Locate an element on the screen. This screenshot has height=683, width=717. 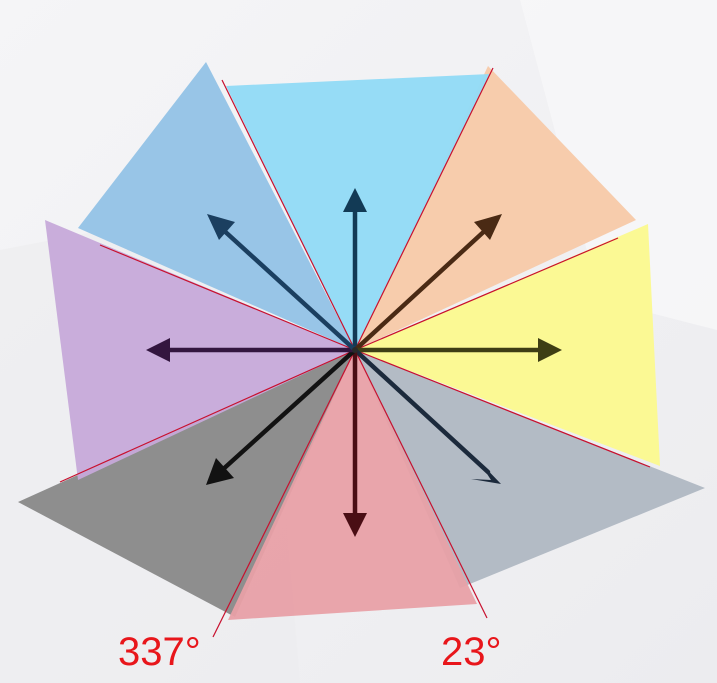
arrow-east is located at coordinates (457, 350).